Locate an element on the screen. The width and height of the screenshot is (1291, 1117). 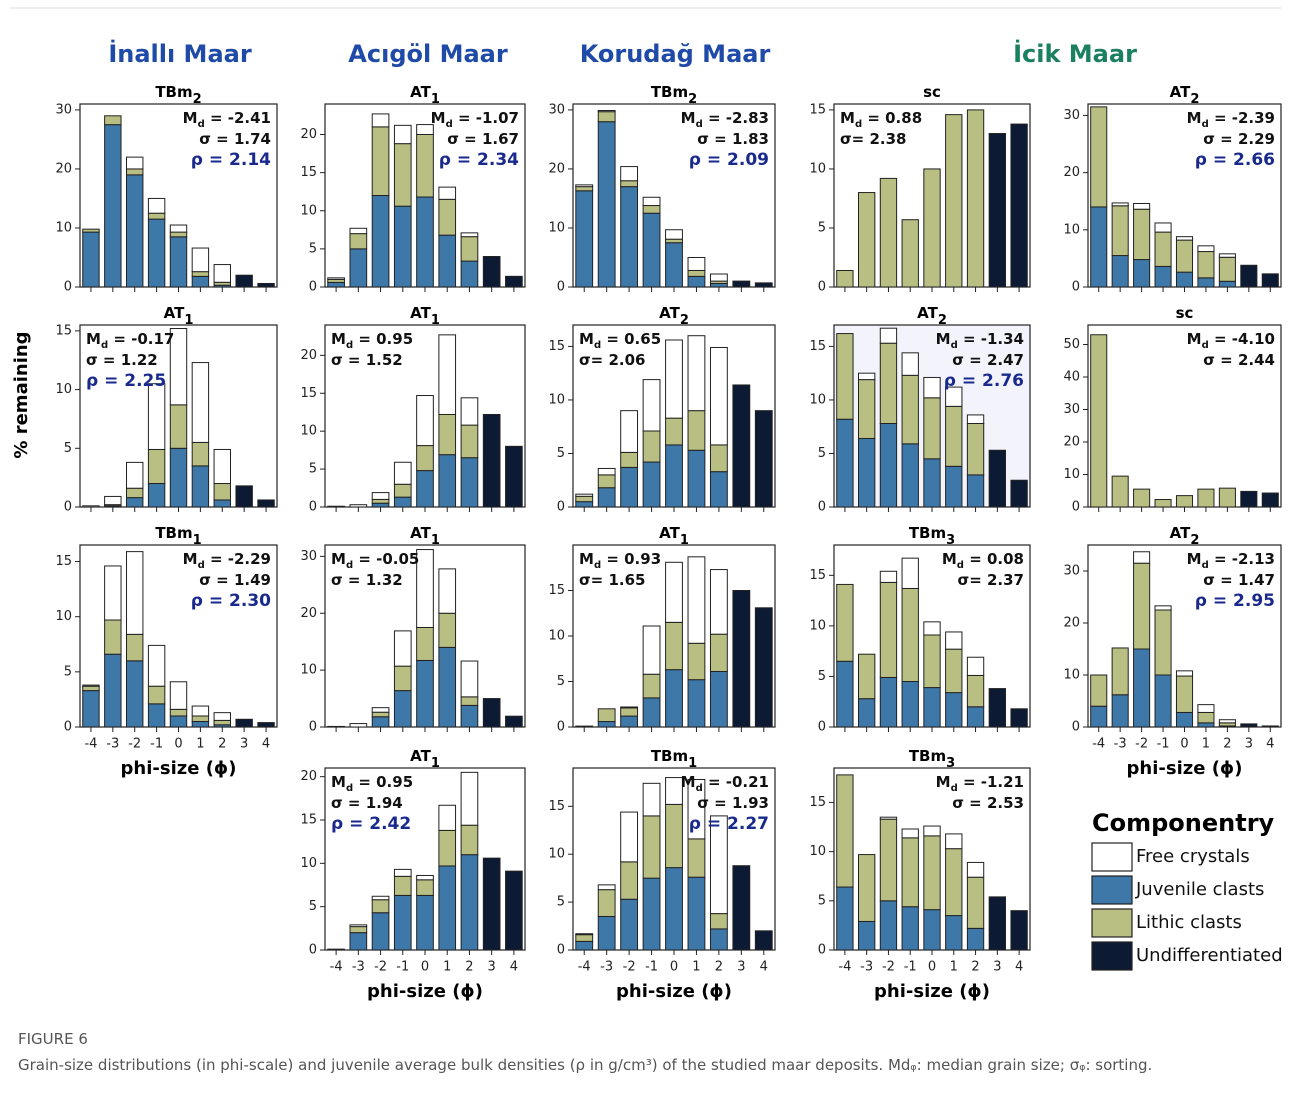
panel-title: TBm3 is located at coordinates (932, 759).